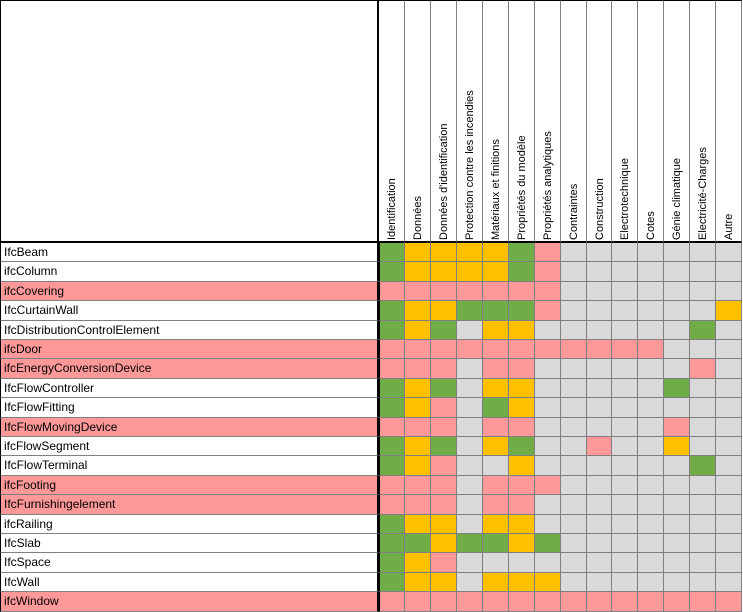 This screenshot has height=612, width=743. What do you see at coordinates (677, 121) in the screenshot?
I see `column-header: Génie climatique` at bounding box center [677, 121].